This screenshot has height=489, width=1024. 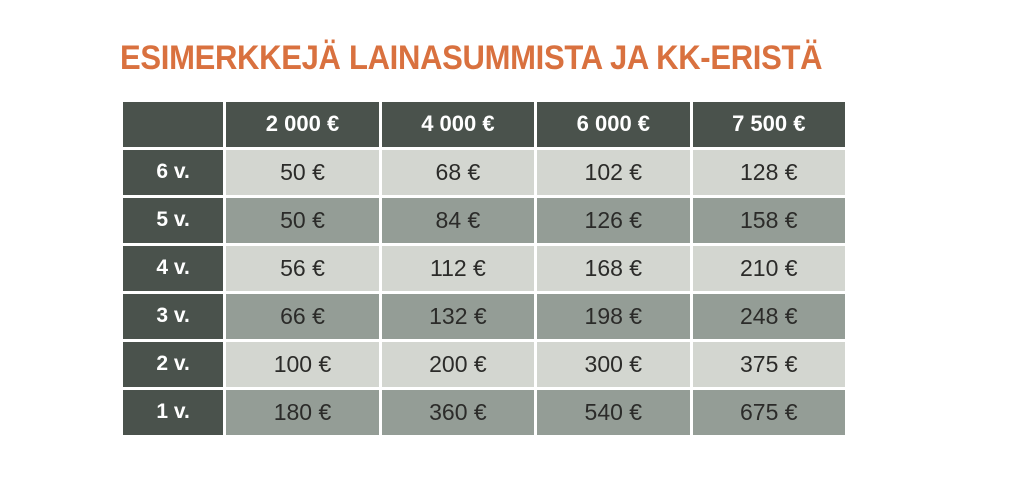 I want to click on value-cell: 200 €, so click(x=458, y=364).